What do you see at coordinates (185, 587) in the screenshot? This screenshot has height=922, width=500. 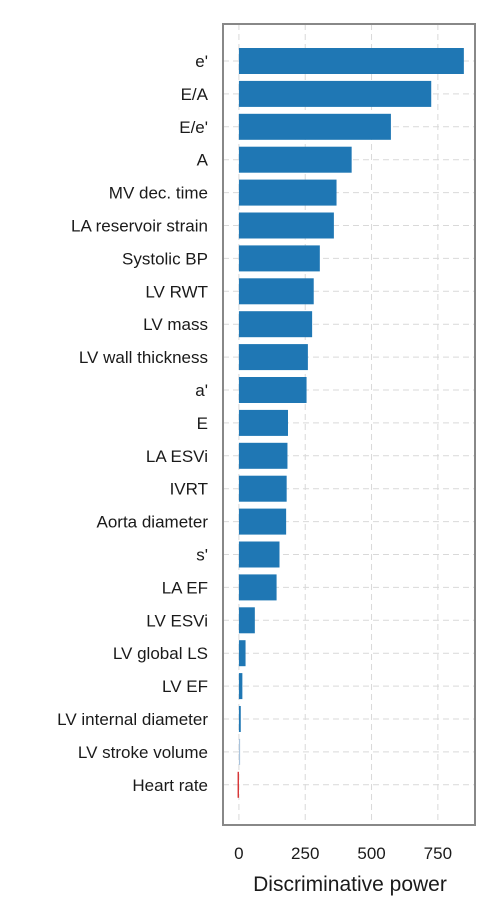 I see `category-label: LA EF` at bounding box center [185, 587].